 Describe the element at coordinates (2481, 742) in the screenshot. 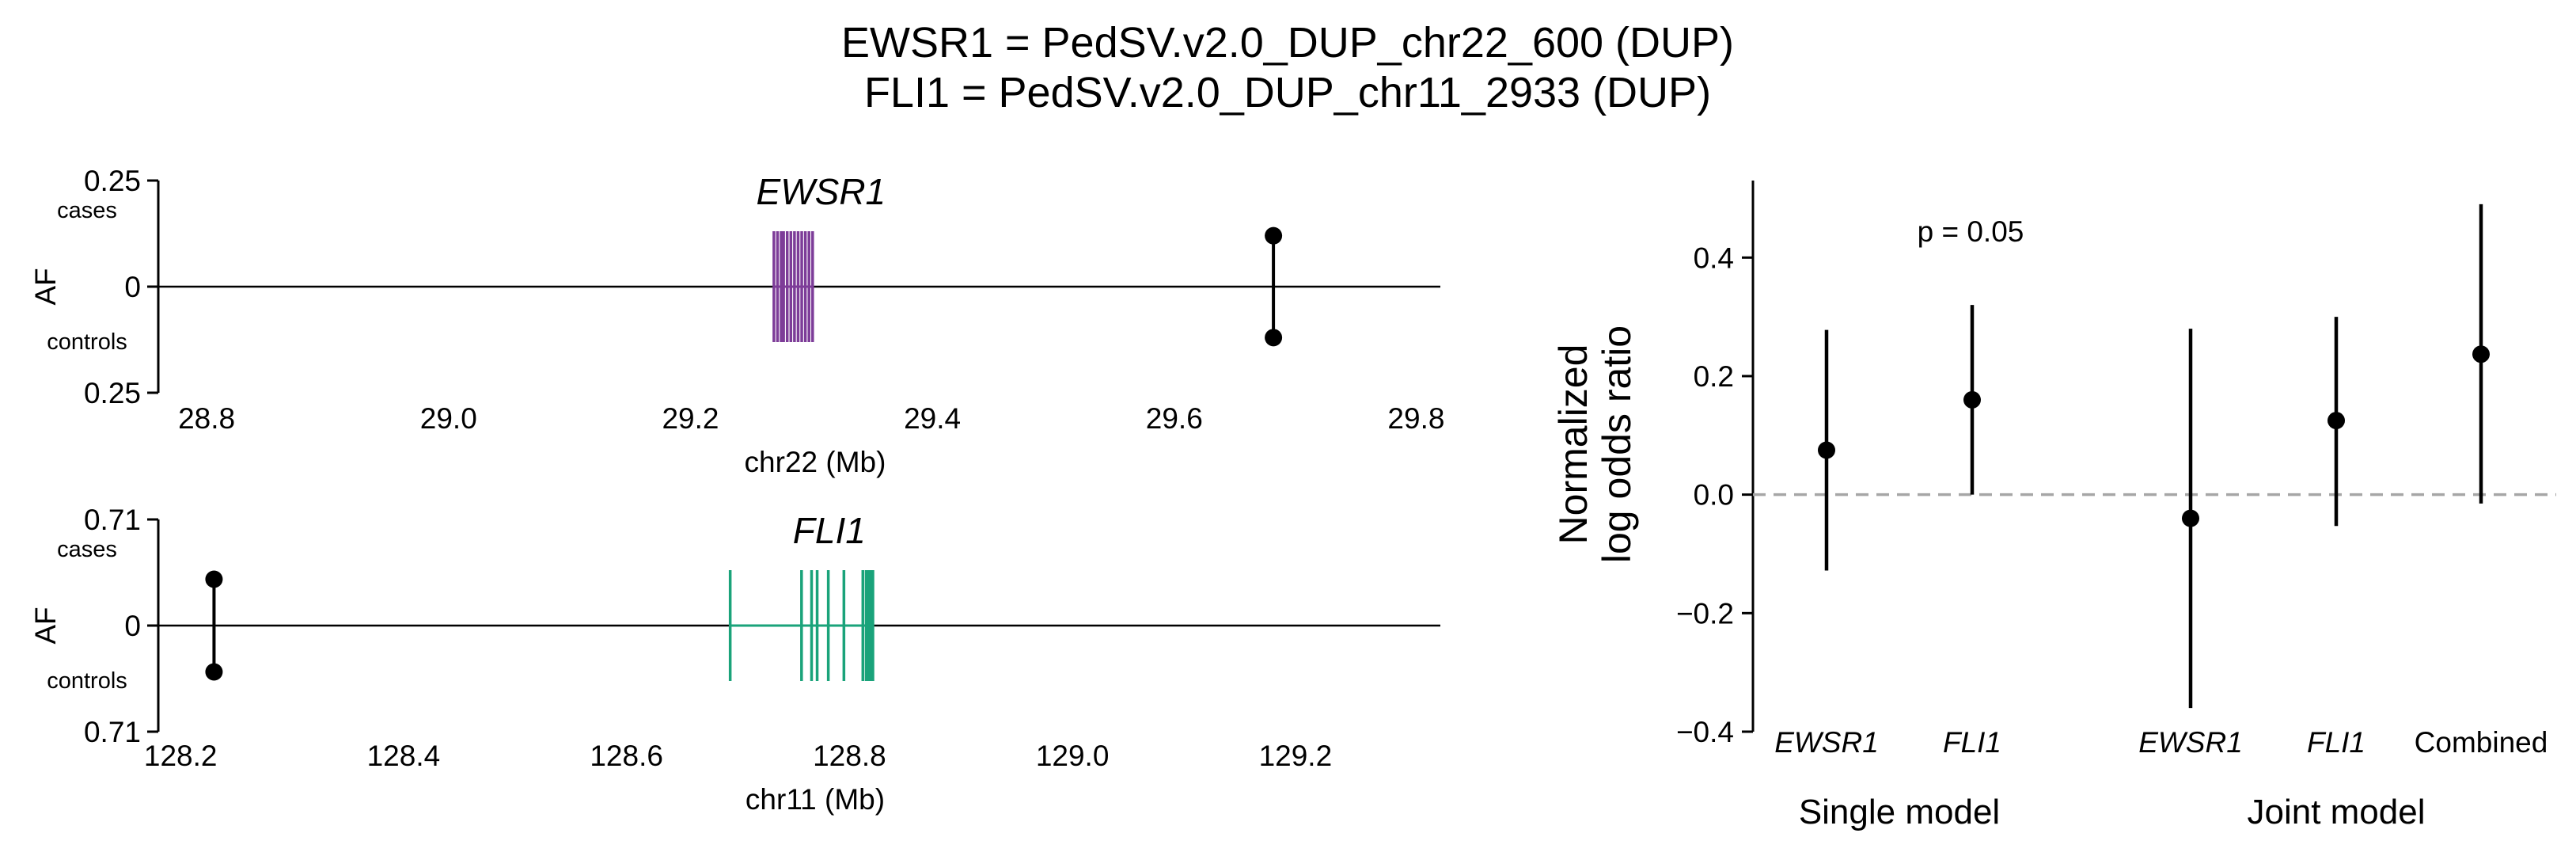

I see `or-category-label: Combined` at that location.